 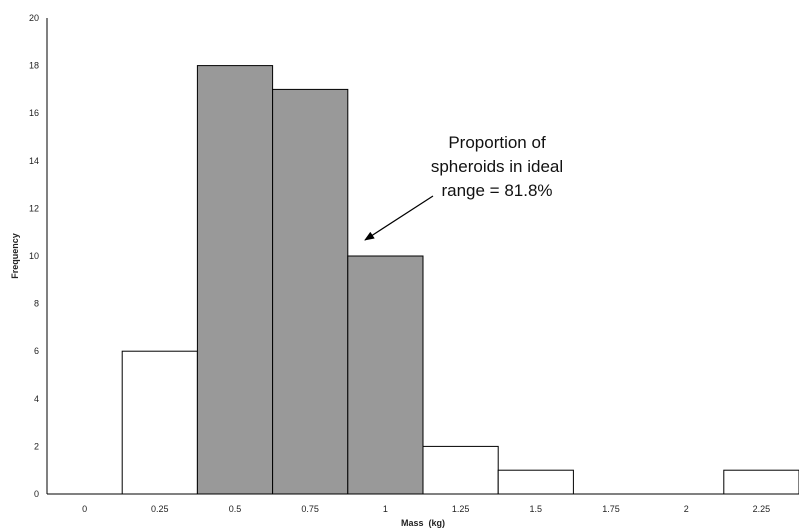 I want to click on x-tick-label: 1.25, so click(x=461, y=509).